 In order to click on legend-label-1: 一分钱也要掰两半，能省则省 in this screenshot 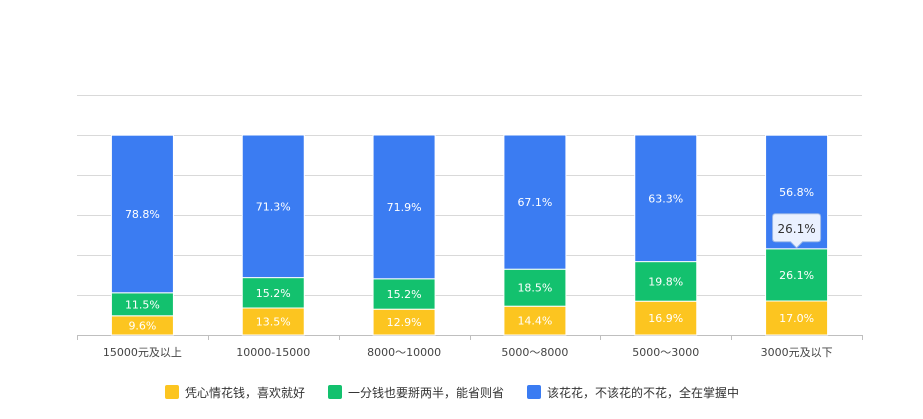, I will do `click(426, 392)`.